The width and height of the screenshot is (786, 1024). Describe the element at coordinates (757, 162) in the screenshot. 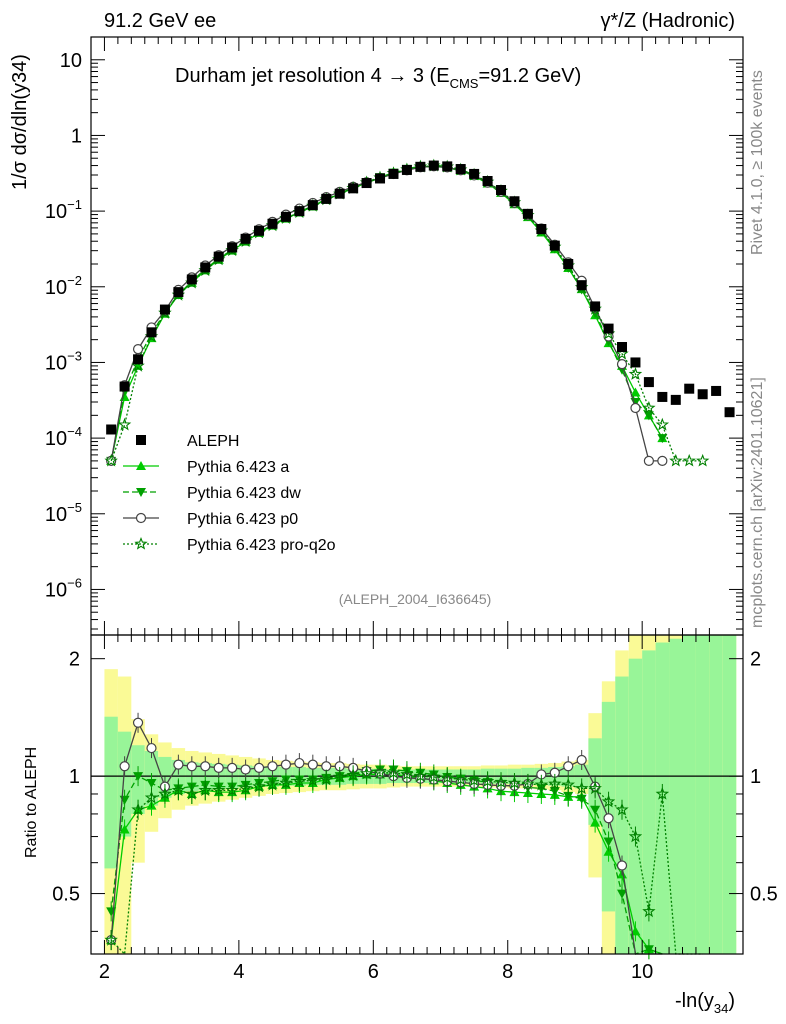

I see `rivet-version-label: Rivet 4.1.0, ≥ 100k events` at that location.